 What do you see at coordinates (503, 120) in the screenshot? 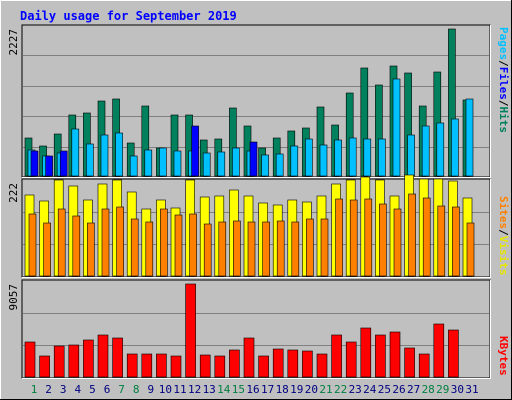
I see `legend-hits: Hits` at bounding box center [503, 120].